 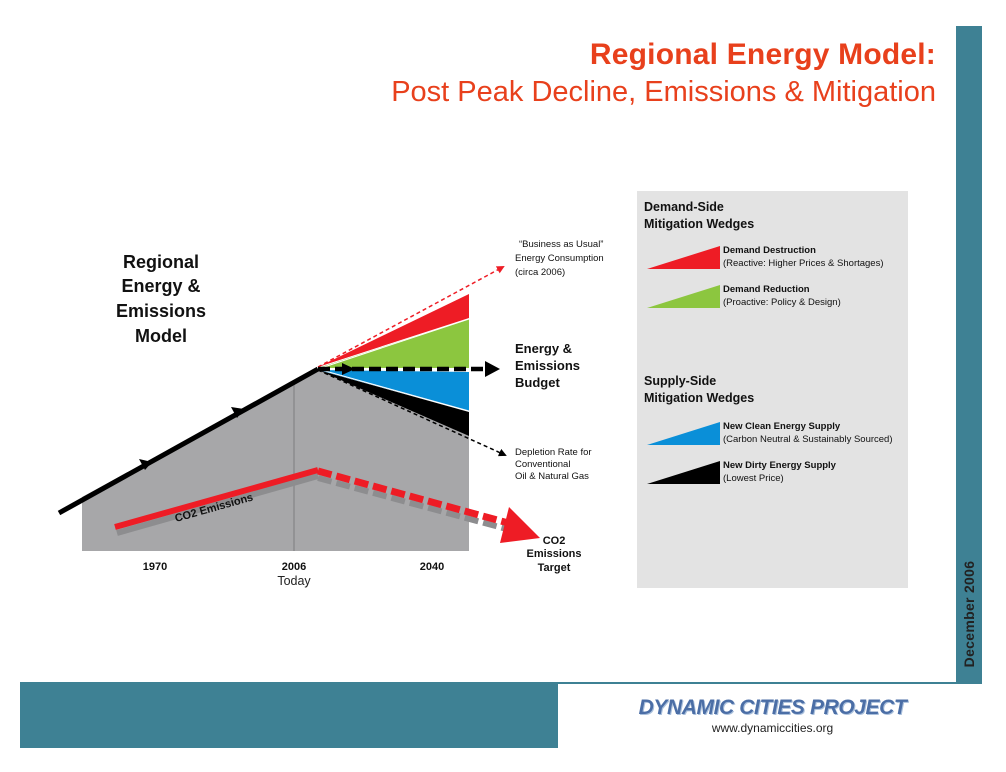 I want to click on target-label-2: Emissions, so click(x=553, y=554).